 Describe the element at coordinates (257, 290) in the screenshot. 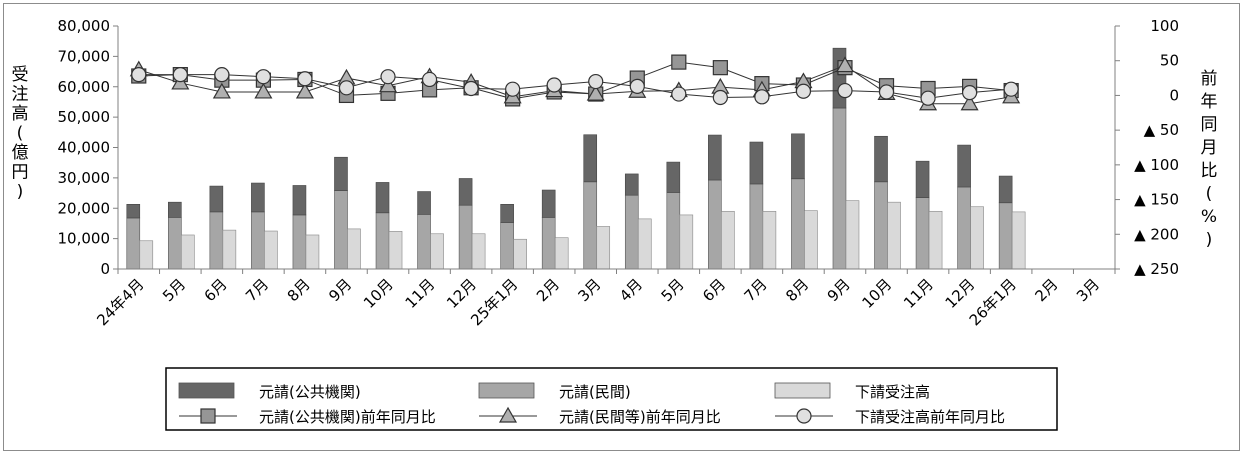

I see `x-tick-label: 7月` at that location.